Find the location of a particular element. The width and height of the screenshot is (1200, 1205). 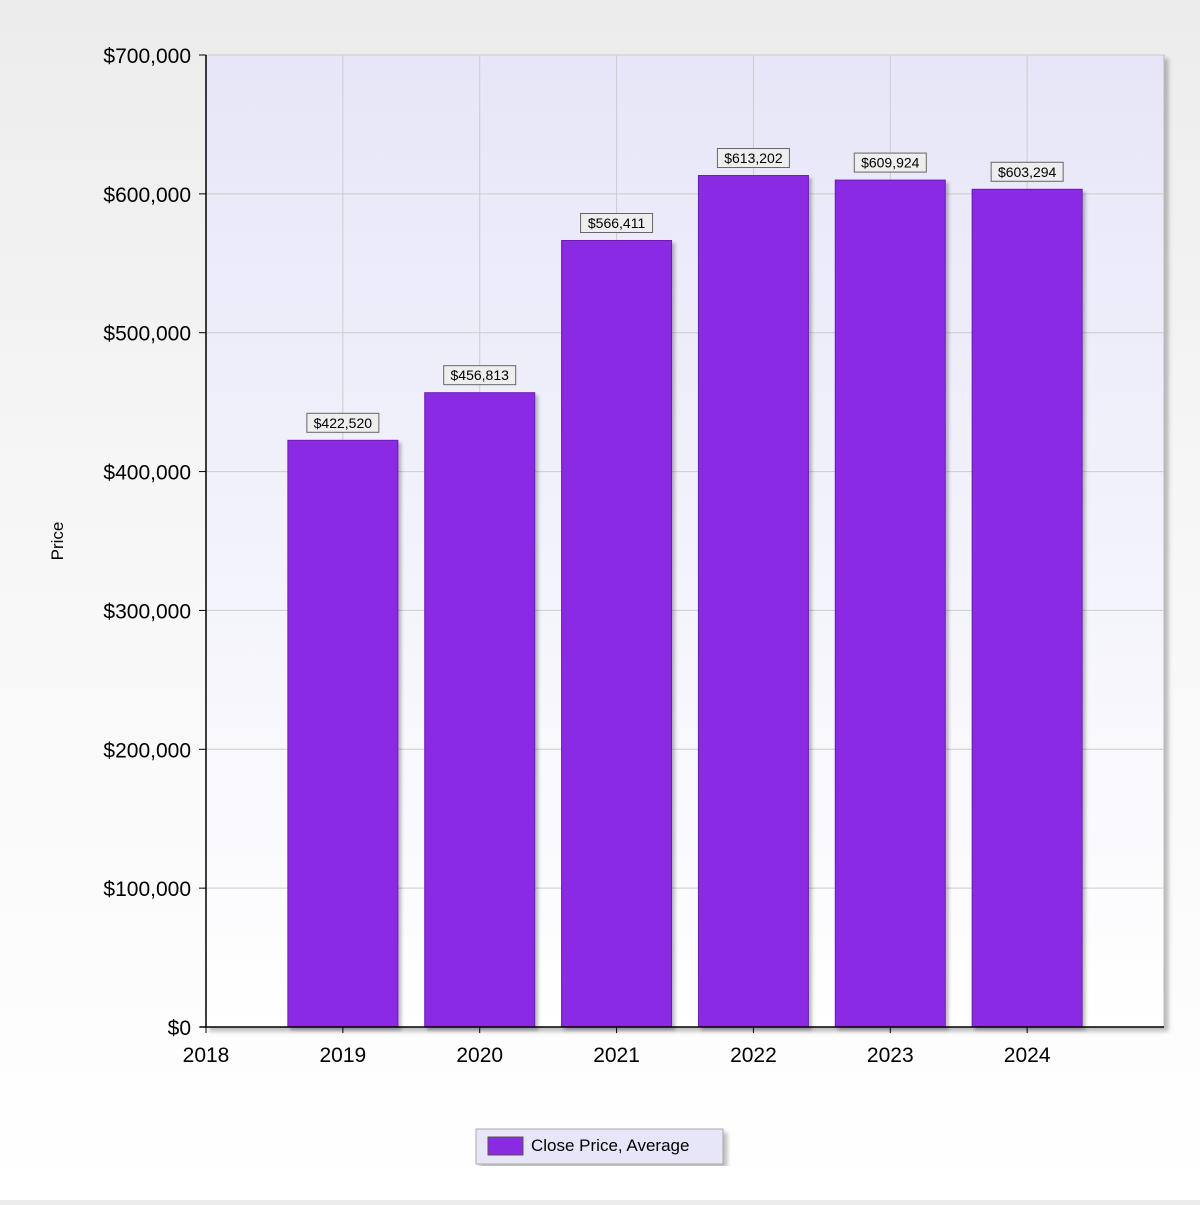

x-tick-label: 2018 is located at coordinates (206, 1055).